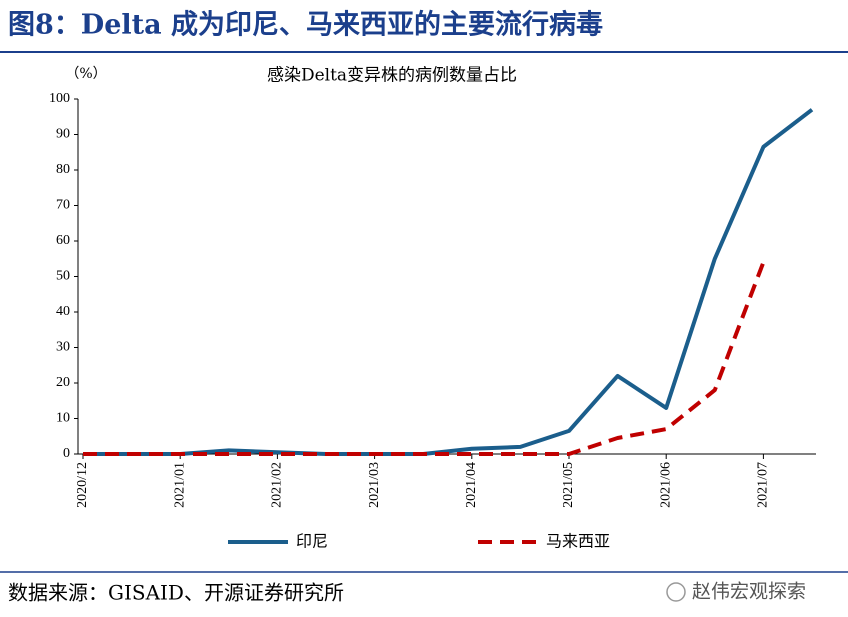 Image resolution: width=848 pixels, height=617 pixels. What do you see at coordinates (749, 592) in the screenshot?
I see `watermark: 赵伟宏观探索` at bounding box center [749, 592].